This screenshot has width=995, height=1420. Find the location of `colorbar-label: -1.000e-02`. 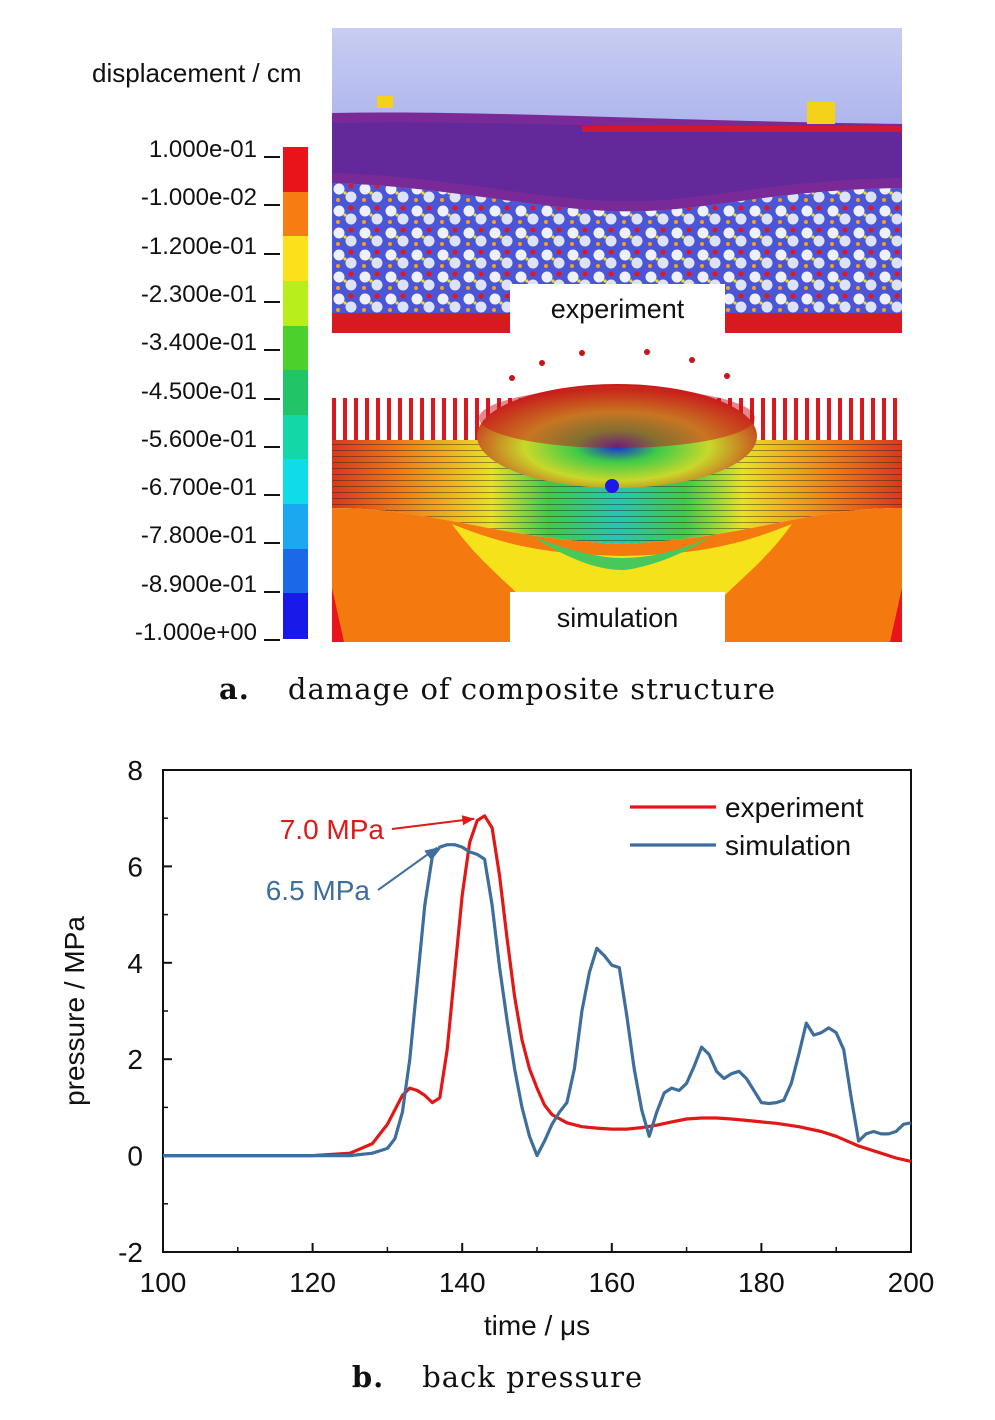

colorbar-label: -1.000e-02 is located at coordinates (198, 198).